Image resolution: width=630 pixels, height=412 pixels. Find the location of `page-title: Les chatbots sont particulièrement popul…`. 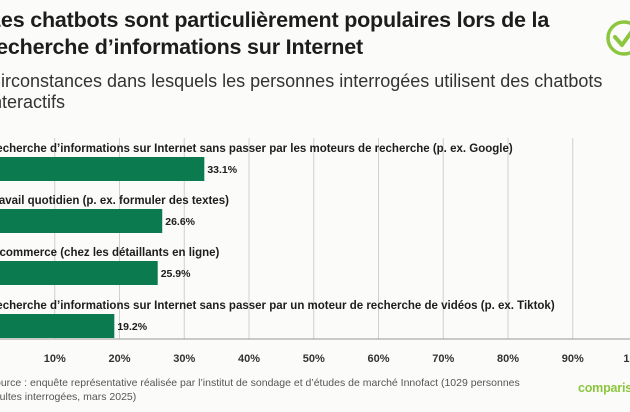

page-title: Les chatbots sont particulièrement popul… is located at coordinates (275, 33).